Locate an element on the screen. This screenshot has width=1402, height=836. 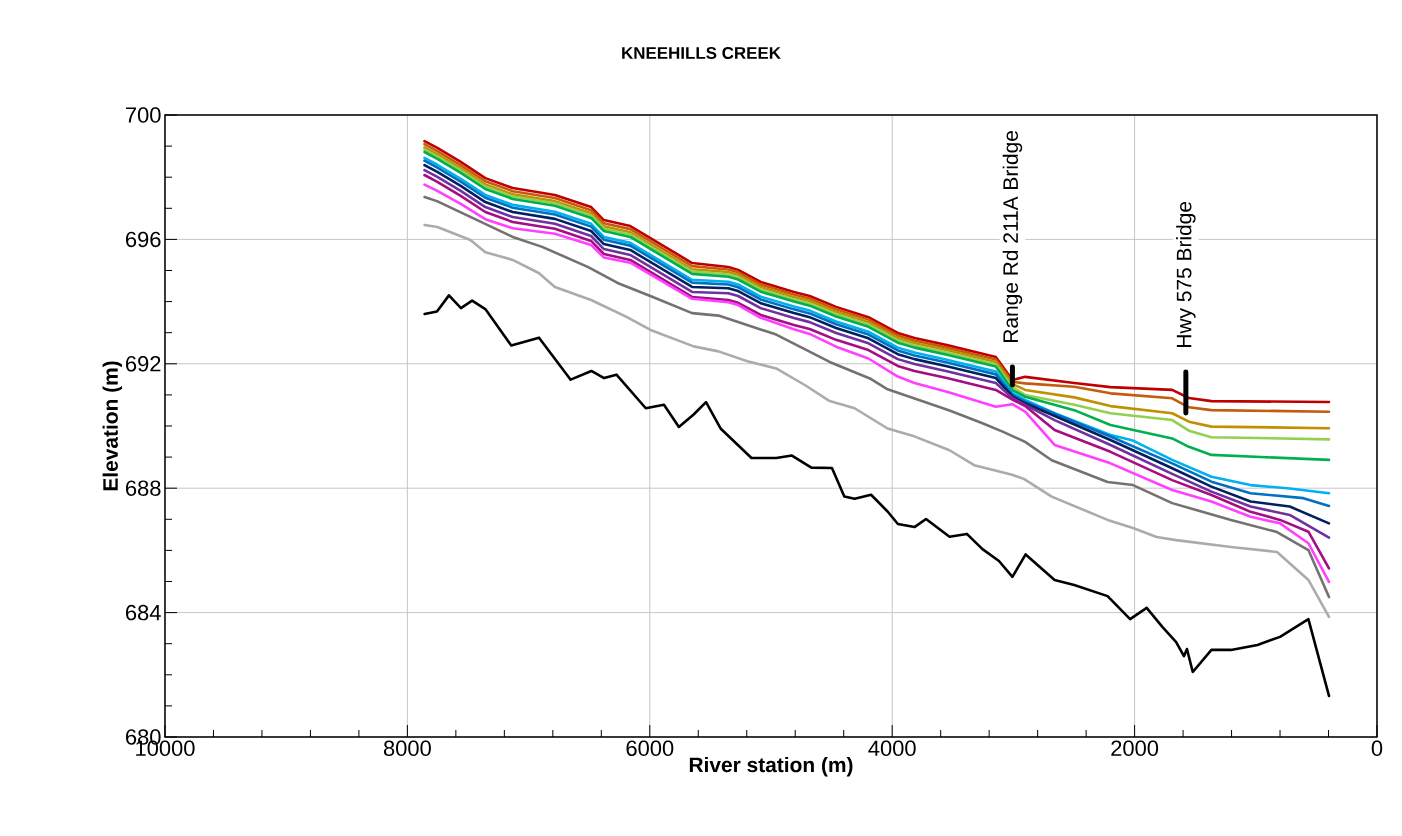
y-tick-label: 696 is located at coordinates (143, 239).